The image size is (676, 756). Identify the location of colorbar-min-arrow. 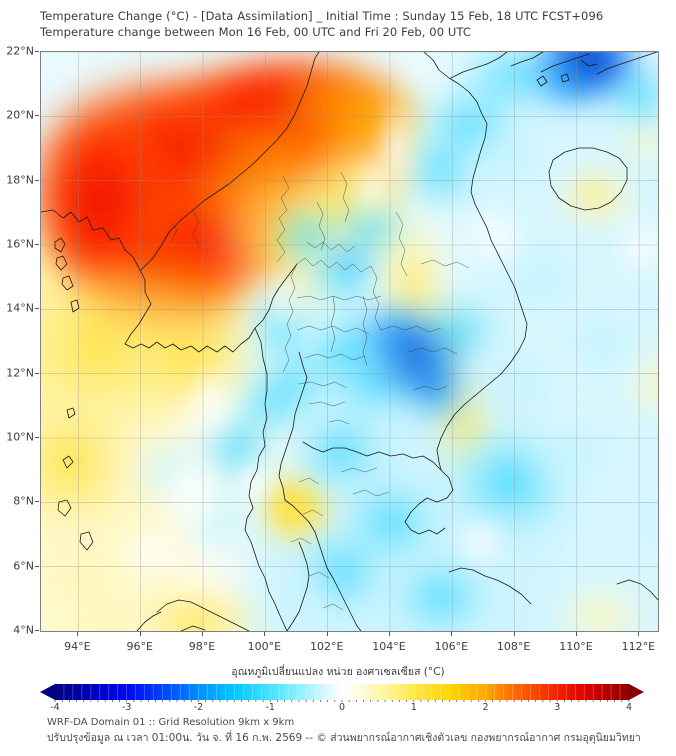
(47, 692).